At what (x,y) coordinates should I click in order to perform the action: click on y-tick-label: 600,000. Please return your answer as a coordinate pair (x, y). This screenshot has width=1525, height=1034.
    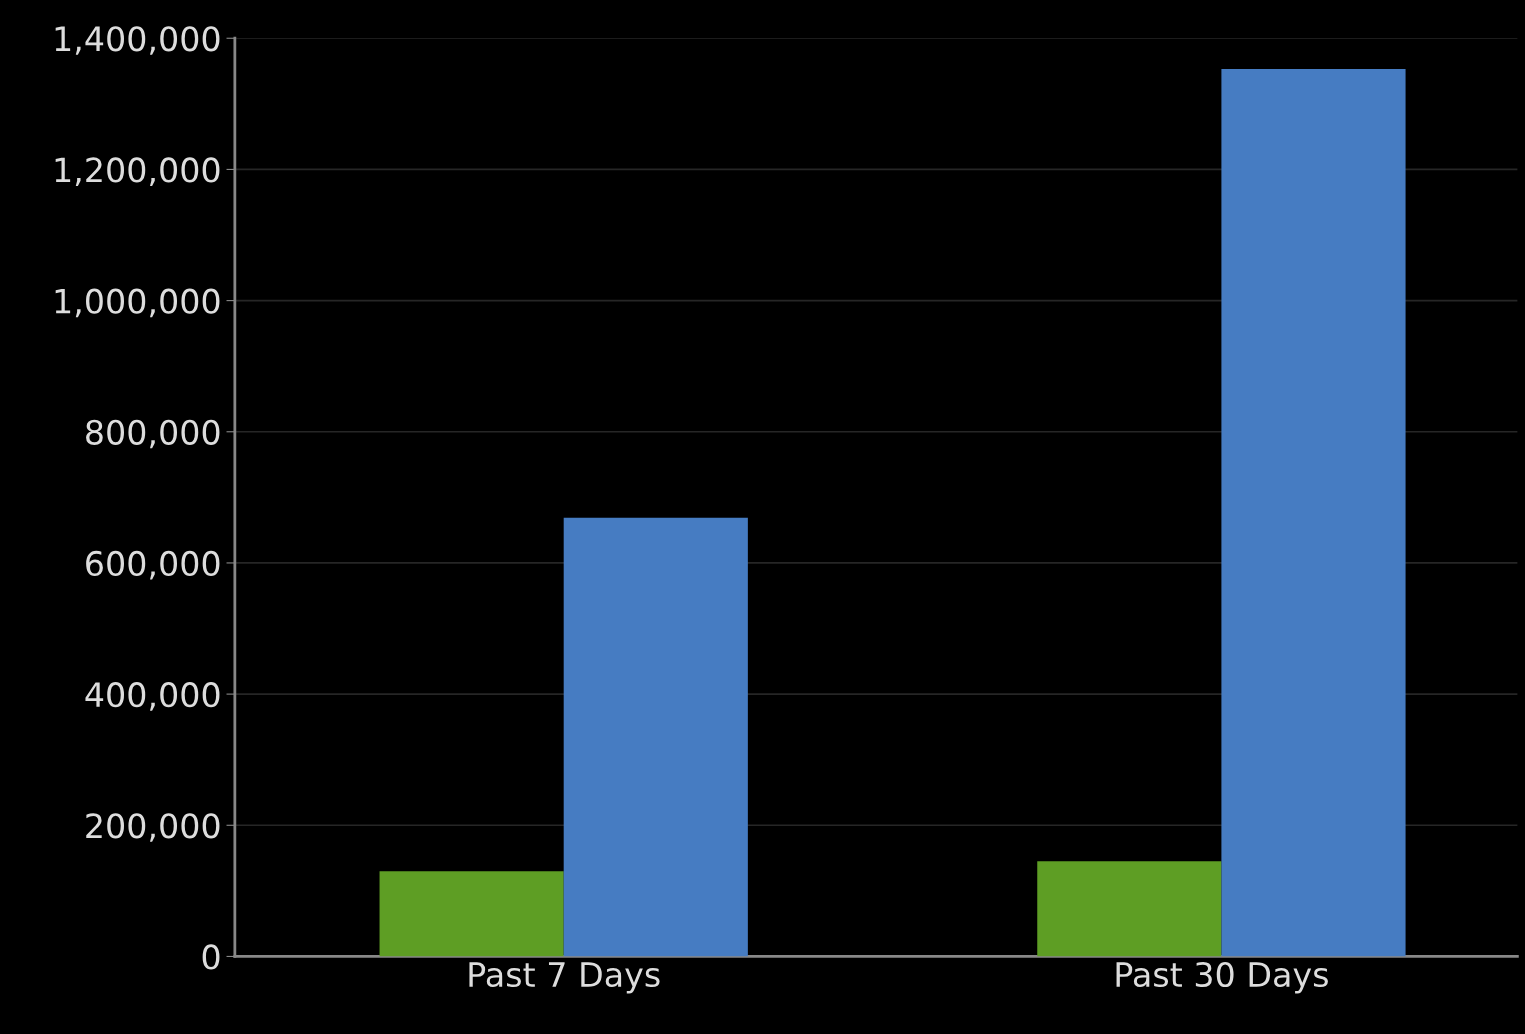
    Looking at the image, I should click on (153, 565).